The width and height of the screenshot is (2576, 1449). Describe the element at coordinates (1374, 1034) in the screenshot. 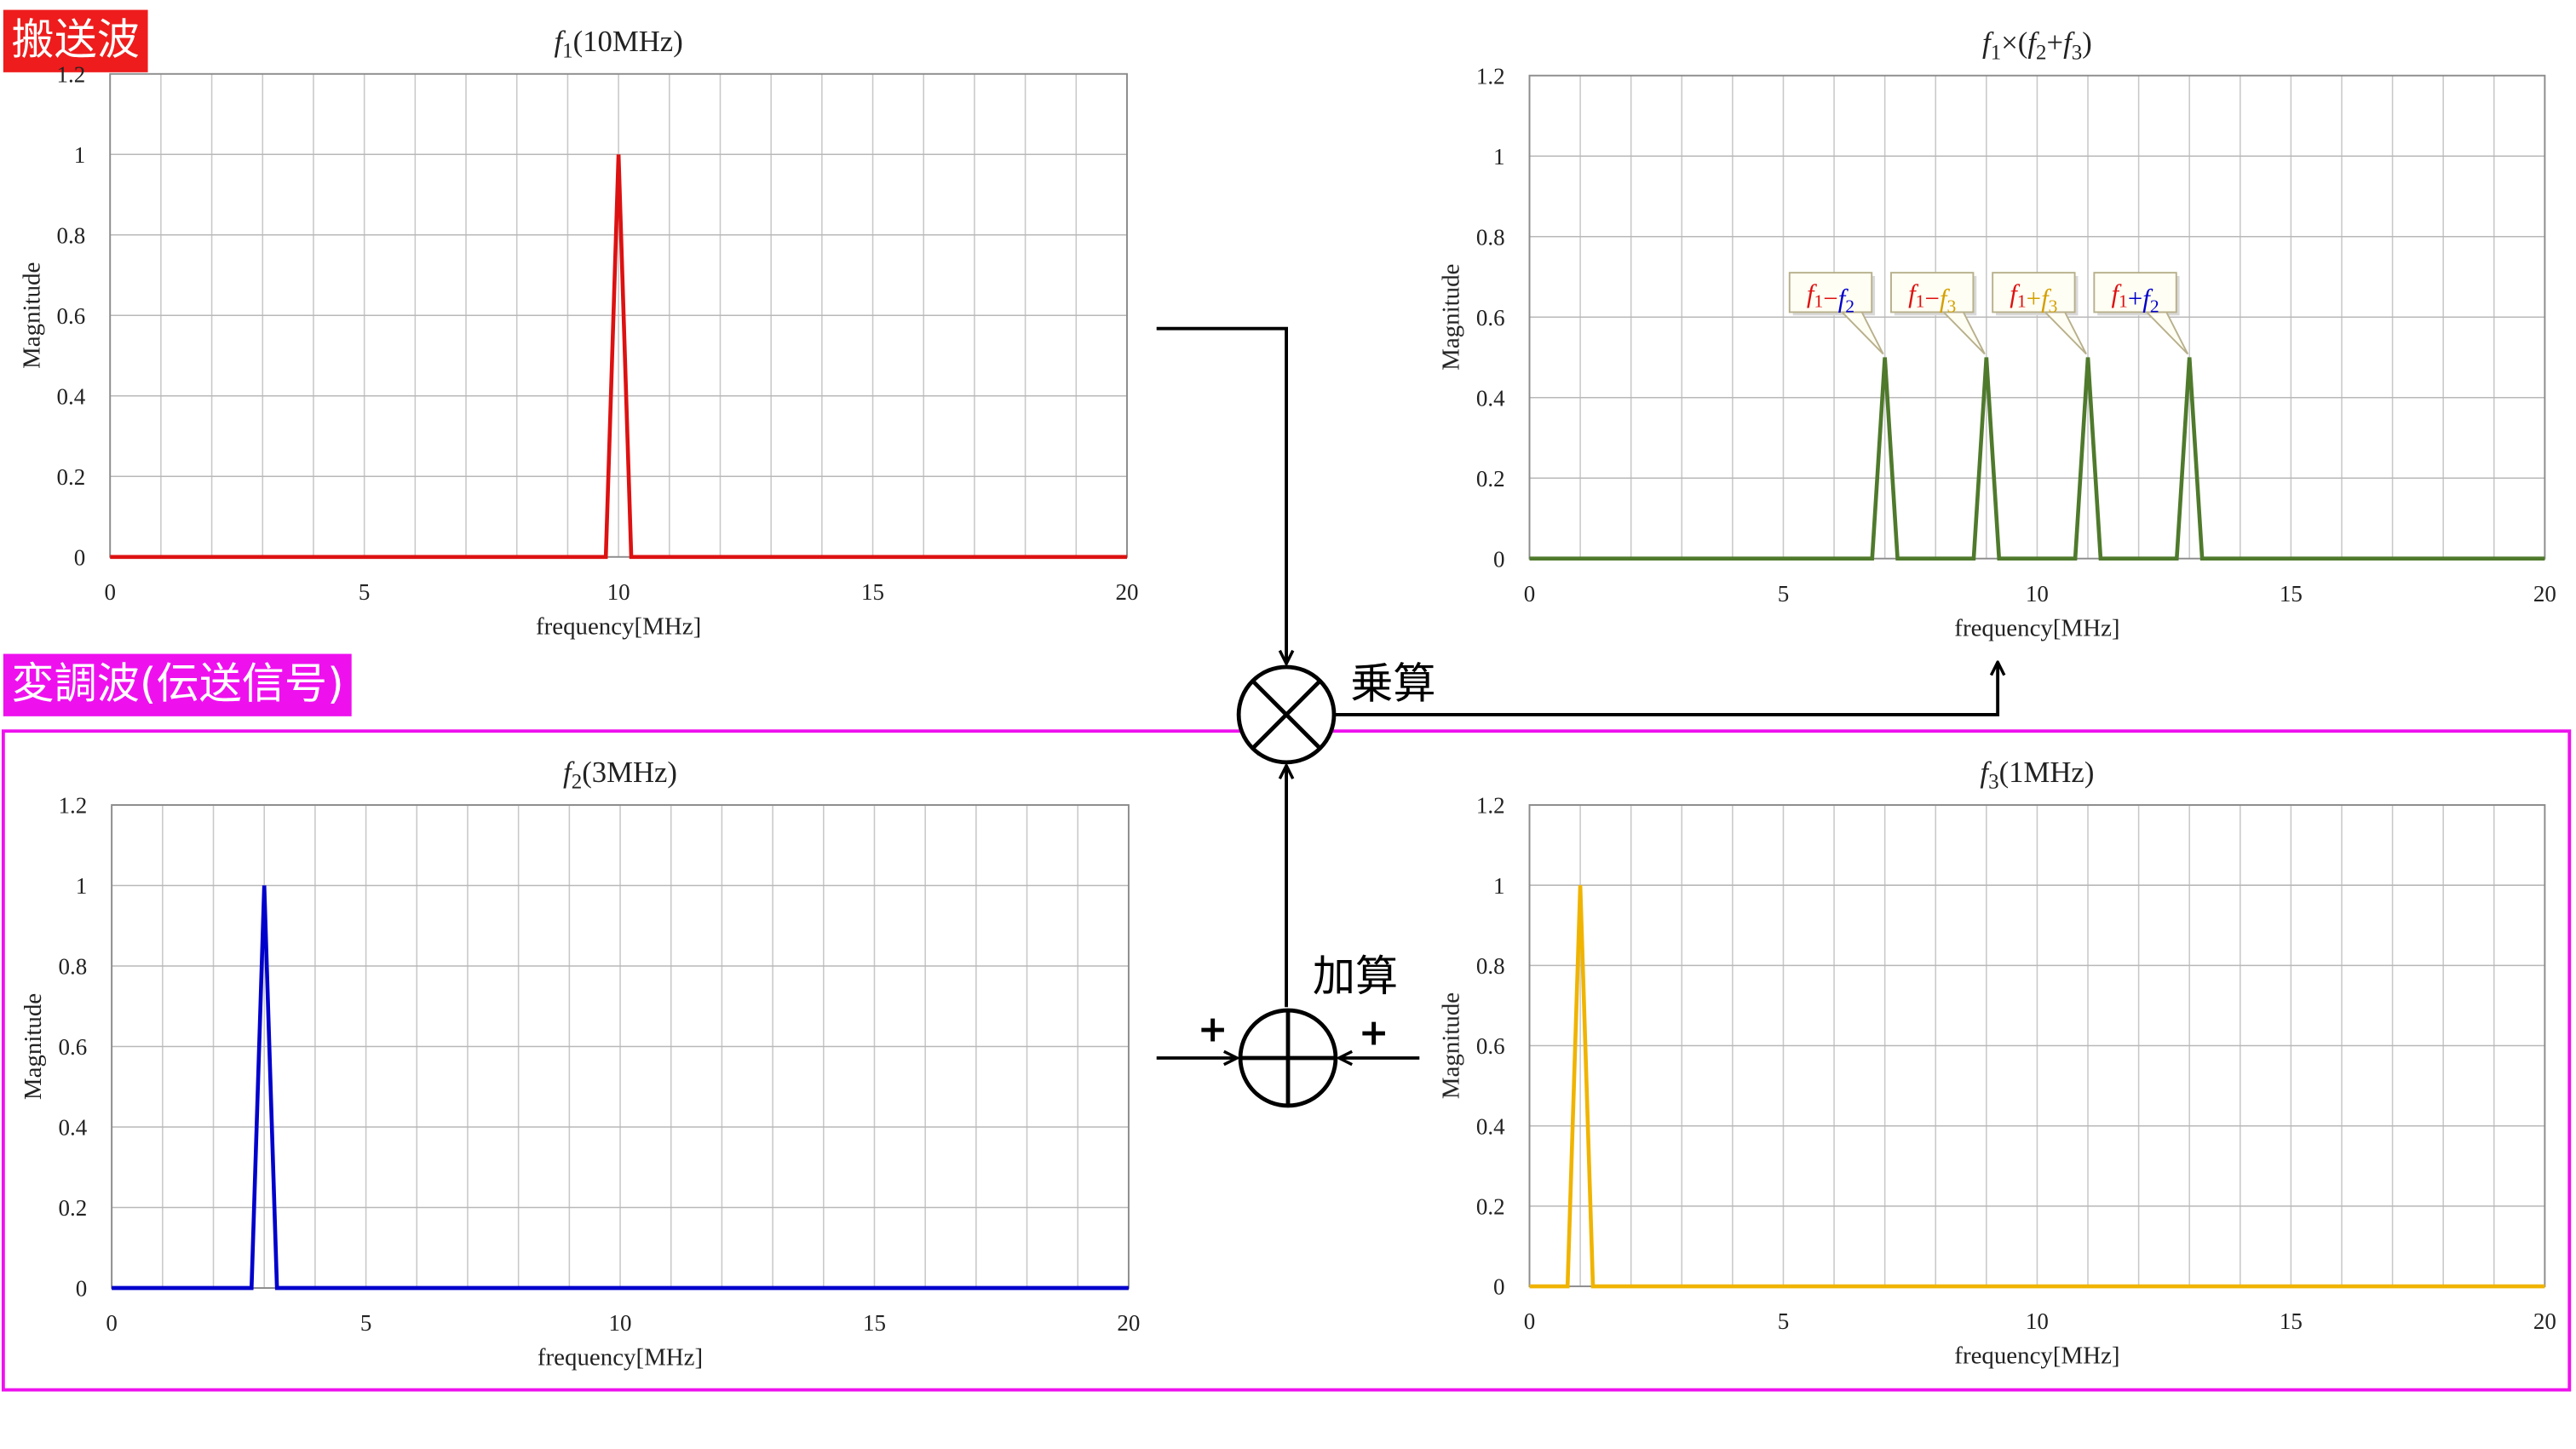

I see `plus-sign-right: +` at that location.